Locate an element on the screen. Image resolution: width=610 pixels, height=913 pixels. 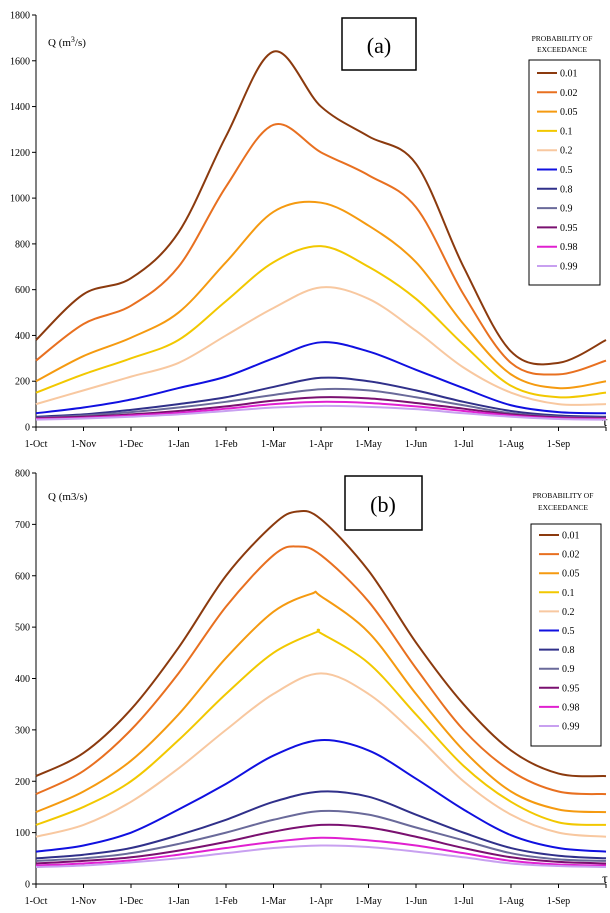
y-tick-label: 700 is located at coordinates (22, 525).